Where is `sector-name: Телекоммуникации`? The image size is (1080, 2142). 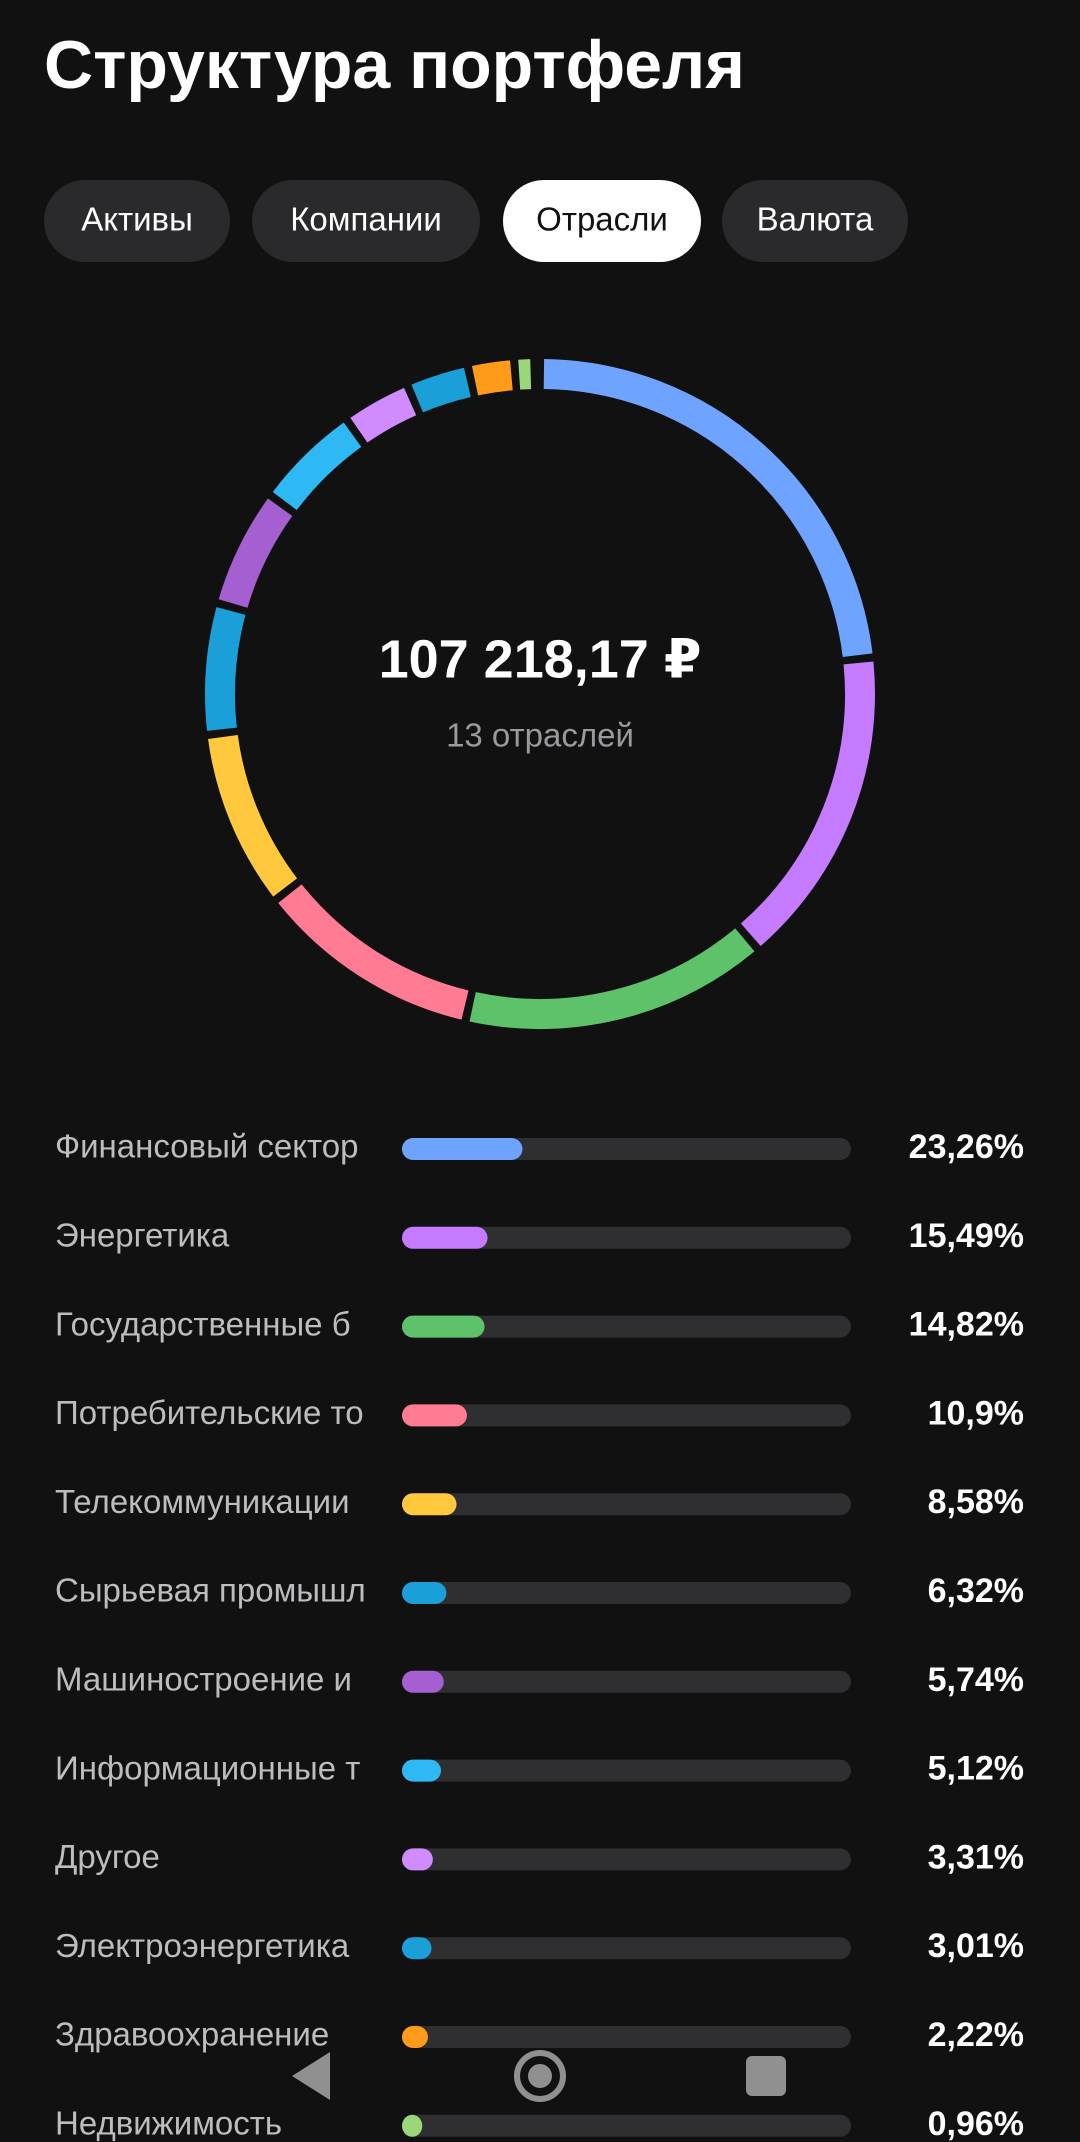 sector-name: Телекоммуникации is located at coordinates (202, 1501).